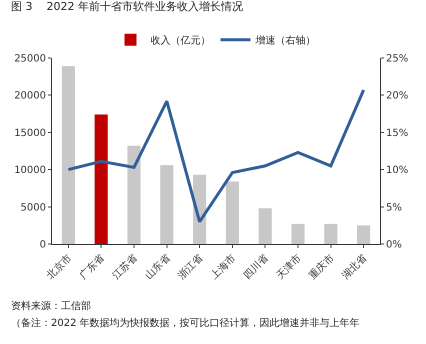 This screenshot has width=426, height=344. Describe the element at coordinates (92, 267) in the screenshot. I see `x-tick-label: 广东省` at that location.